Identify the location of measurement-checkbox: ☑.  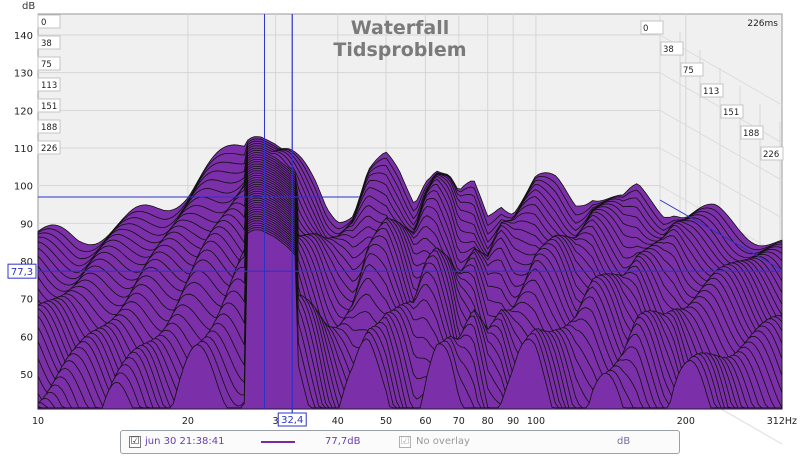
(135, 442).